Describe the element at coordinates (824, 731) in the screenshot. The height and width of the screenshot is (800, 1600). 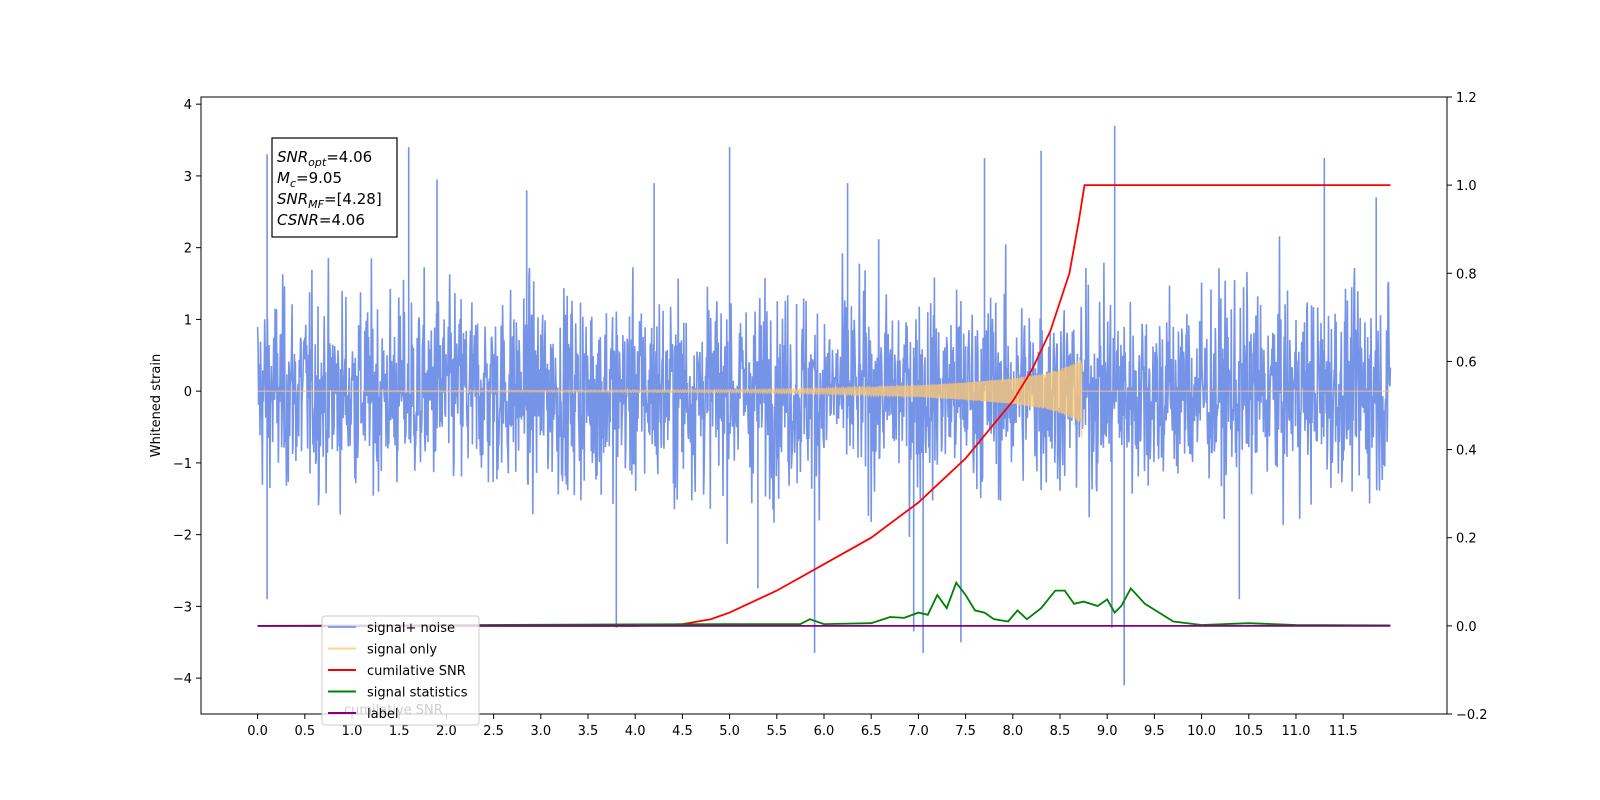
I see `x-tick-label: 6.0` at that location.